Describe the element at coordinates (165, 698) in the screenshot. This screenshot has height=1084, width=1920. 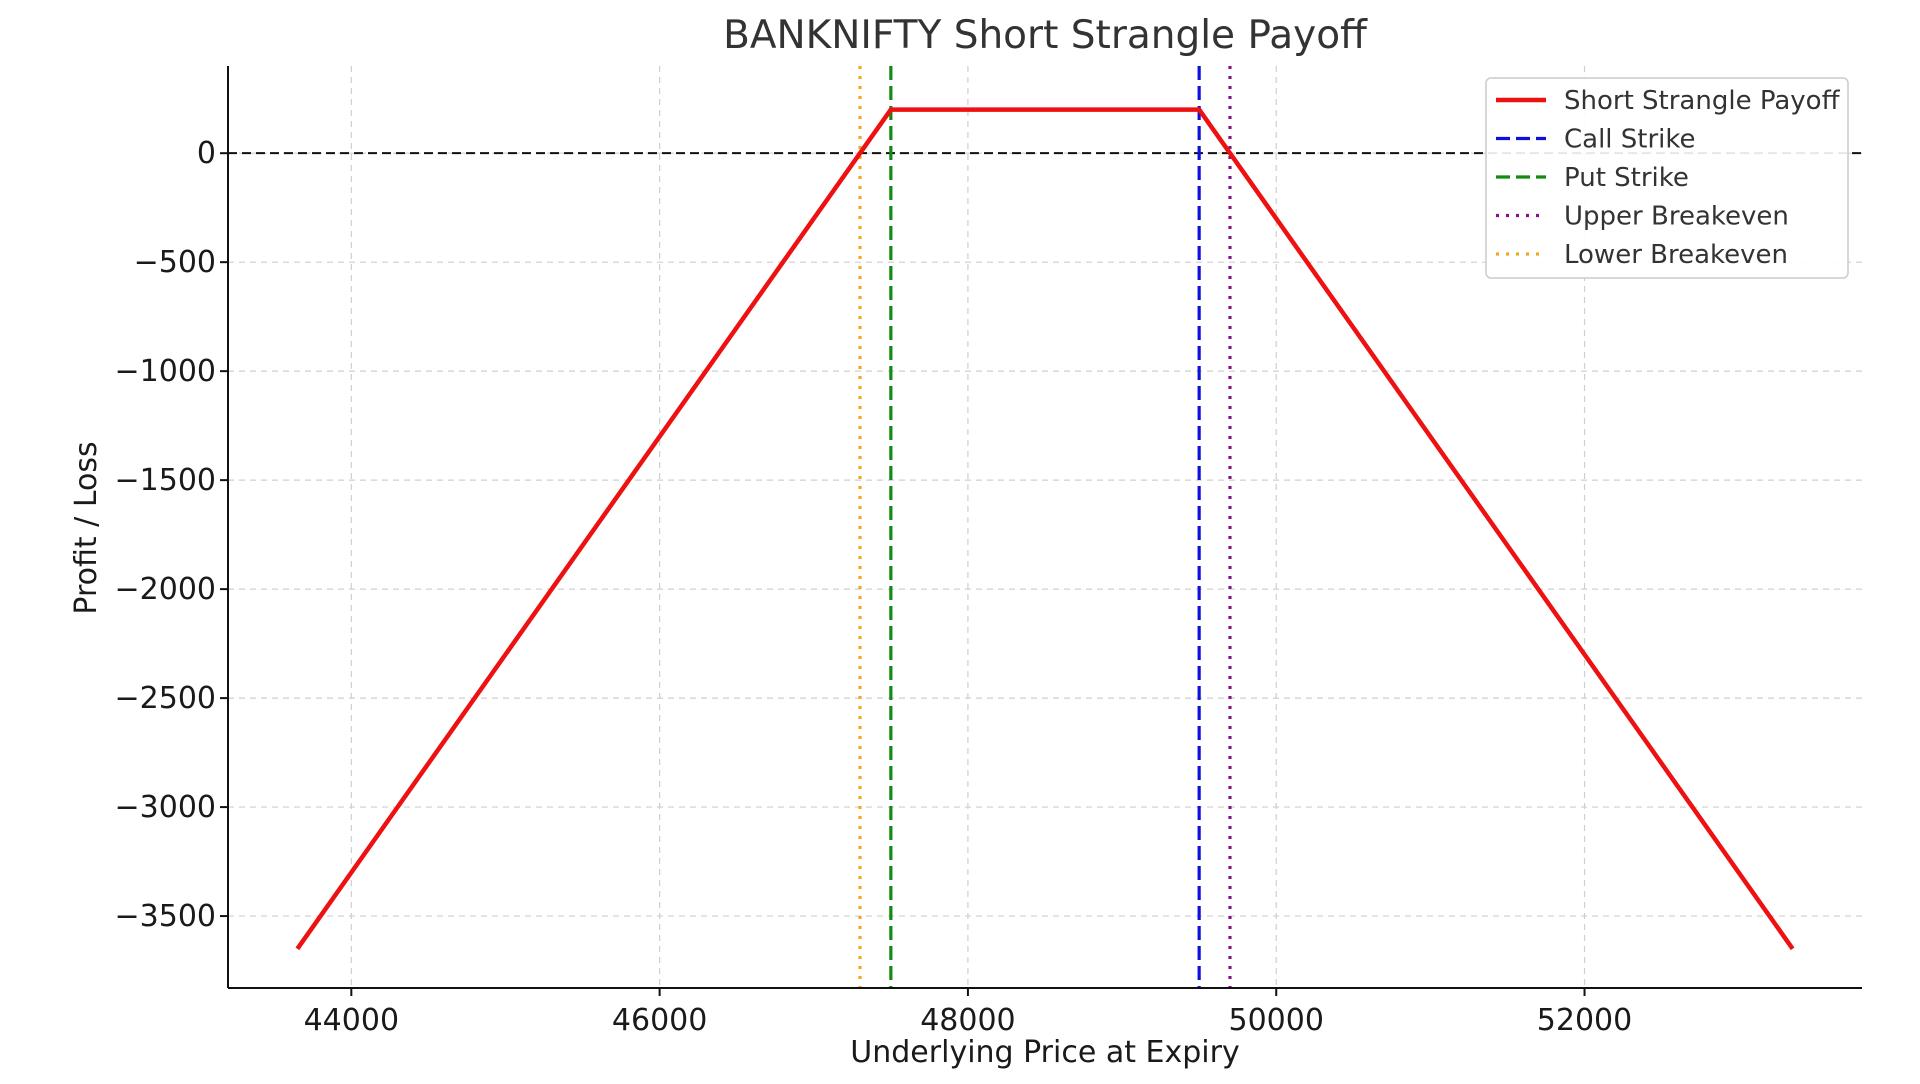
I see `y-tick-label: −2500` at that location.